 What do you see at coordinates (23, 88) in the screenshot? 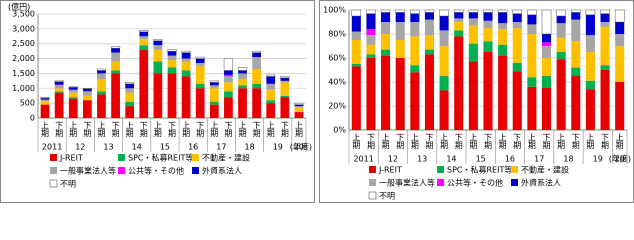
I see `y-tick-label: 1,000` at bounding box center [23, 88].